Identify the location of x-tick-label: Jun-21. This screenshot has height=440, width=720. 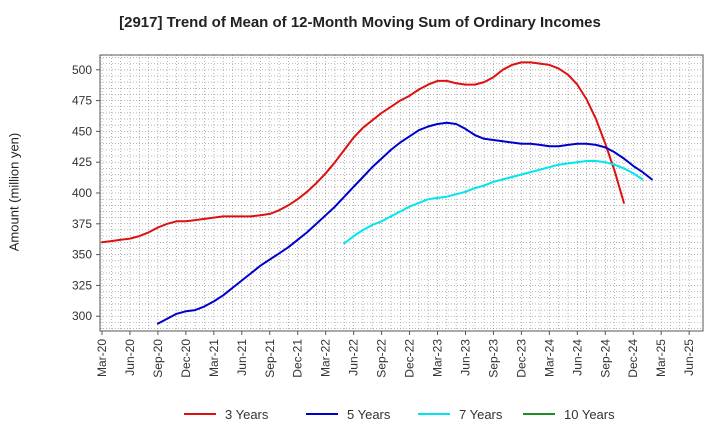
(242, 357).